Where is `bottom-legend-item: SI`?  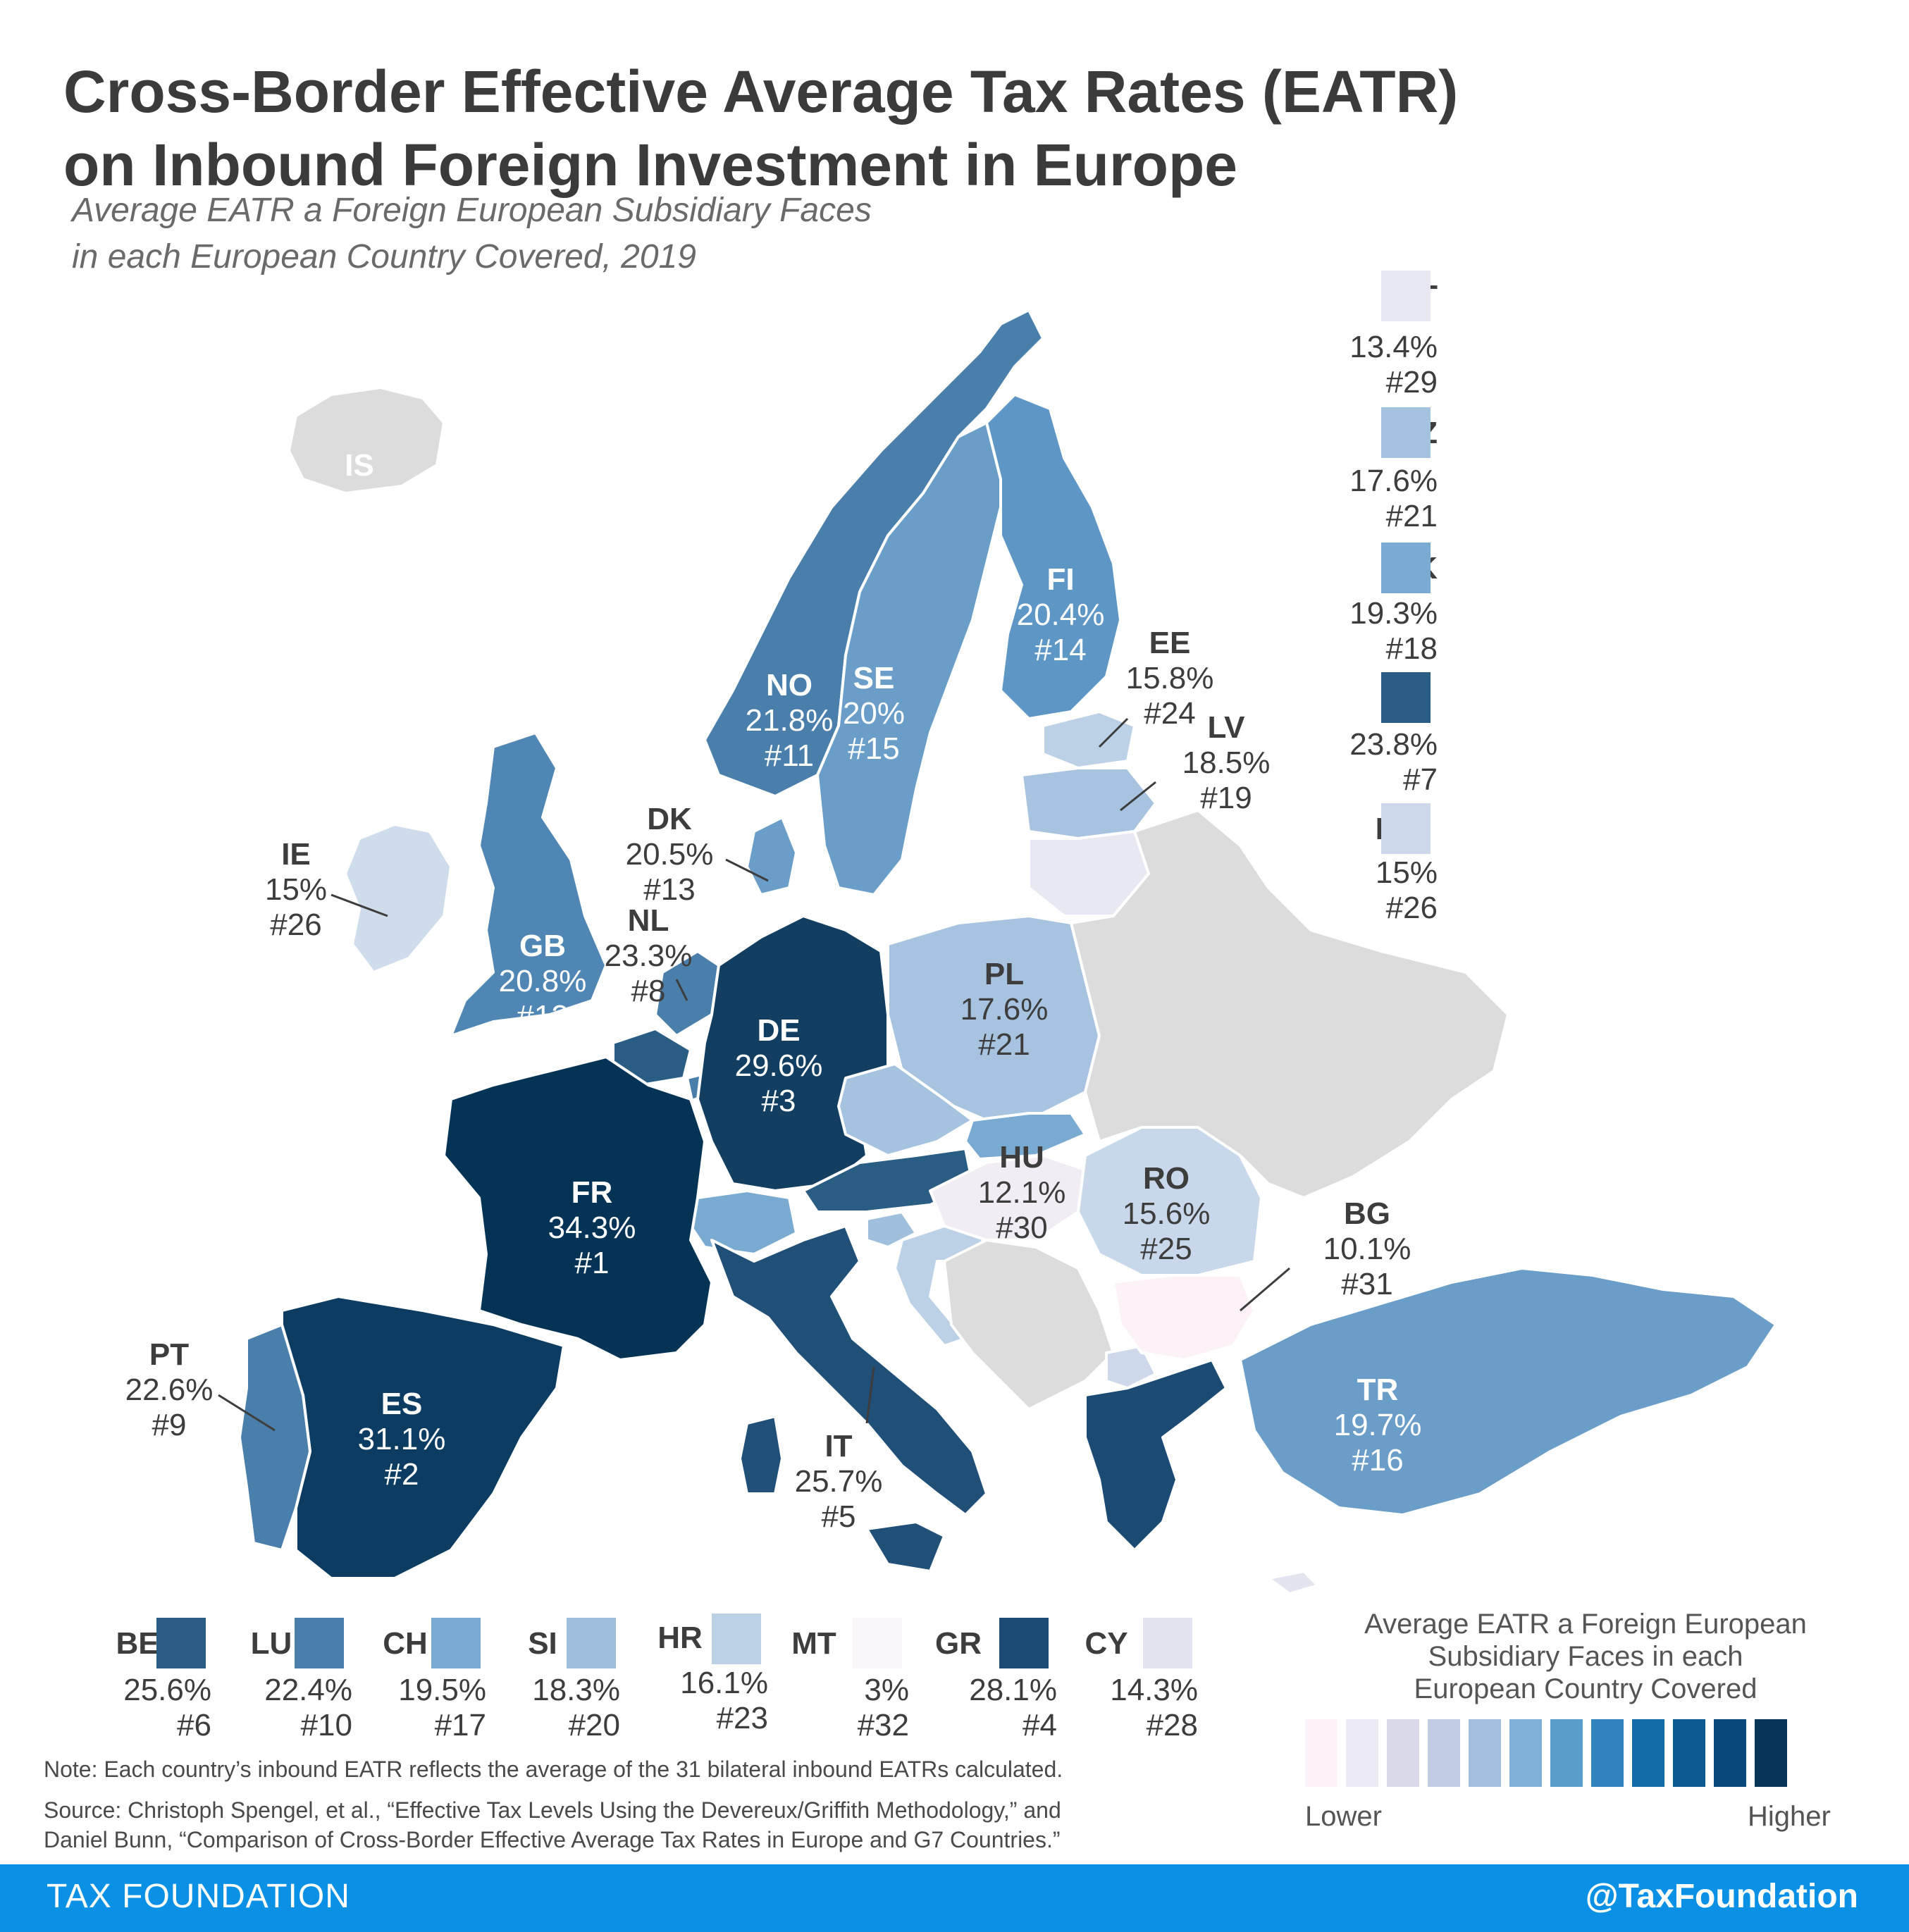 bottom-legend-item: SI is located at coordinates (542, 1643).